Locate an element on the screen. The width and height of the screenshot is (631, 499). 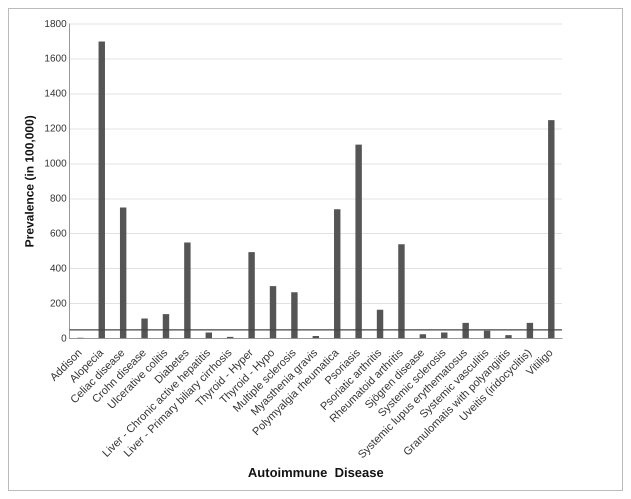
y-tick-label: 1400 is located at coordinates (56, 94).